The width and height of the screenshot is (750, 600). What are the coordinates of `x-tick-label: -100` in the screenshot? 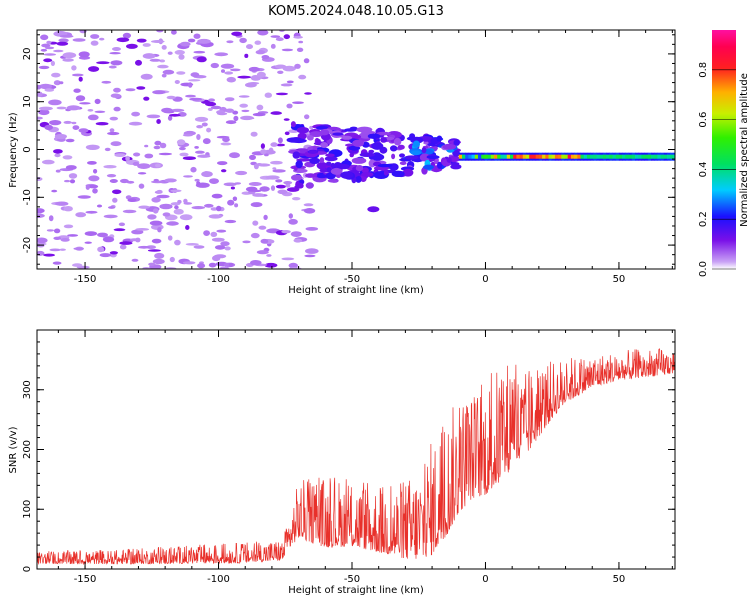 It's located at (218, 579).